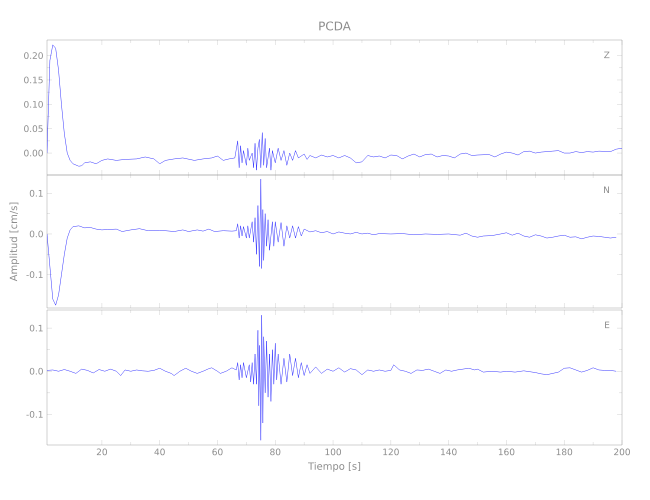 The image size is (650, 500). What do you see at coordinates (159, 452) in the screenshot?
I see `x-tick-label: 40` at bounding box center [159, 452].